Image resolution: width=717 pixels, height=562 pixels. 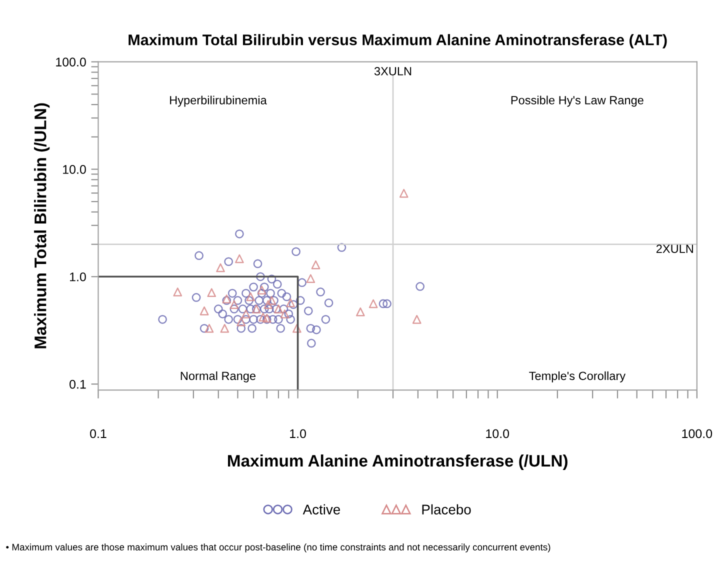 What do you see at coordinates (98, 433) in the screenshot?
I see `x-tick-label: 0.1` at bounding box center [98, 433].